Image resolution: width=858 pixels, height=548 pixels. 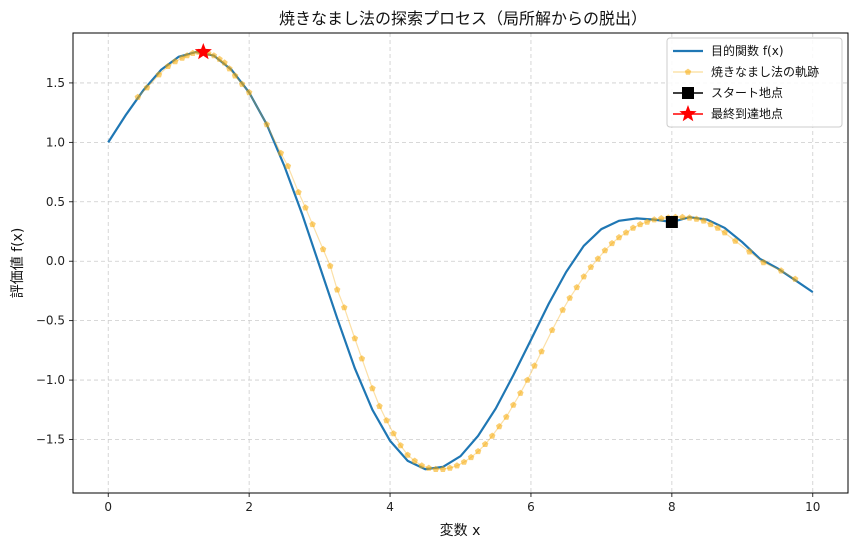 I want to click on x-tick-label: 10, so click(x=812, y=507).